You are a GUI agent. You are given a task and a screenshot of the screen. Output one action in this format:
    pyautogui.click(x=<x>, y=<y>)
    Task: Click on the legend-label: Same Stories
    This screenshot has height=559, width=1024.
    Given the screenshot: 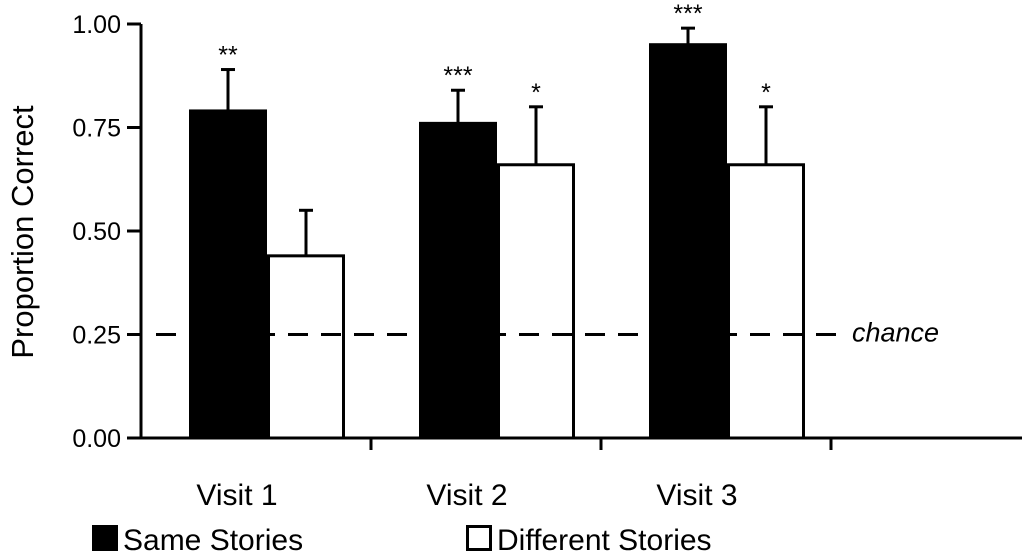 What is the action you would take?
    pyautogui.click(x=213, y=540)
    